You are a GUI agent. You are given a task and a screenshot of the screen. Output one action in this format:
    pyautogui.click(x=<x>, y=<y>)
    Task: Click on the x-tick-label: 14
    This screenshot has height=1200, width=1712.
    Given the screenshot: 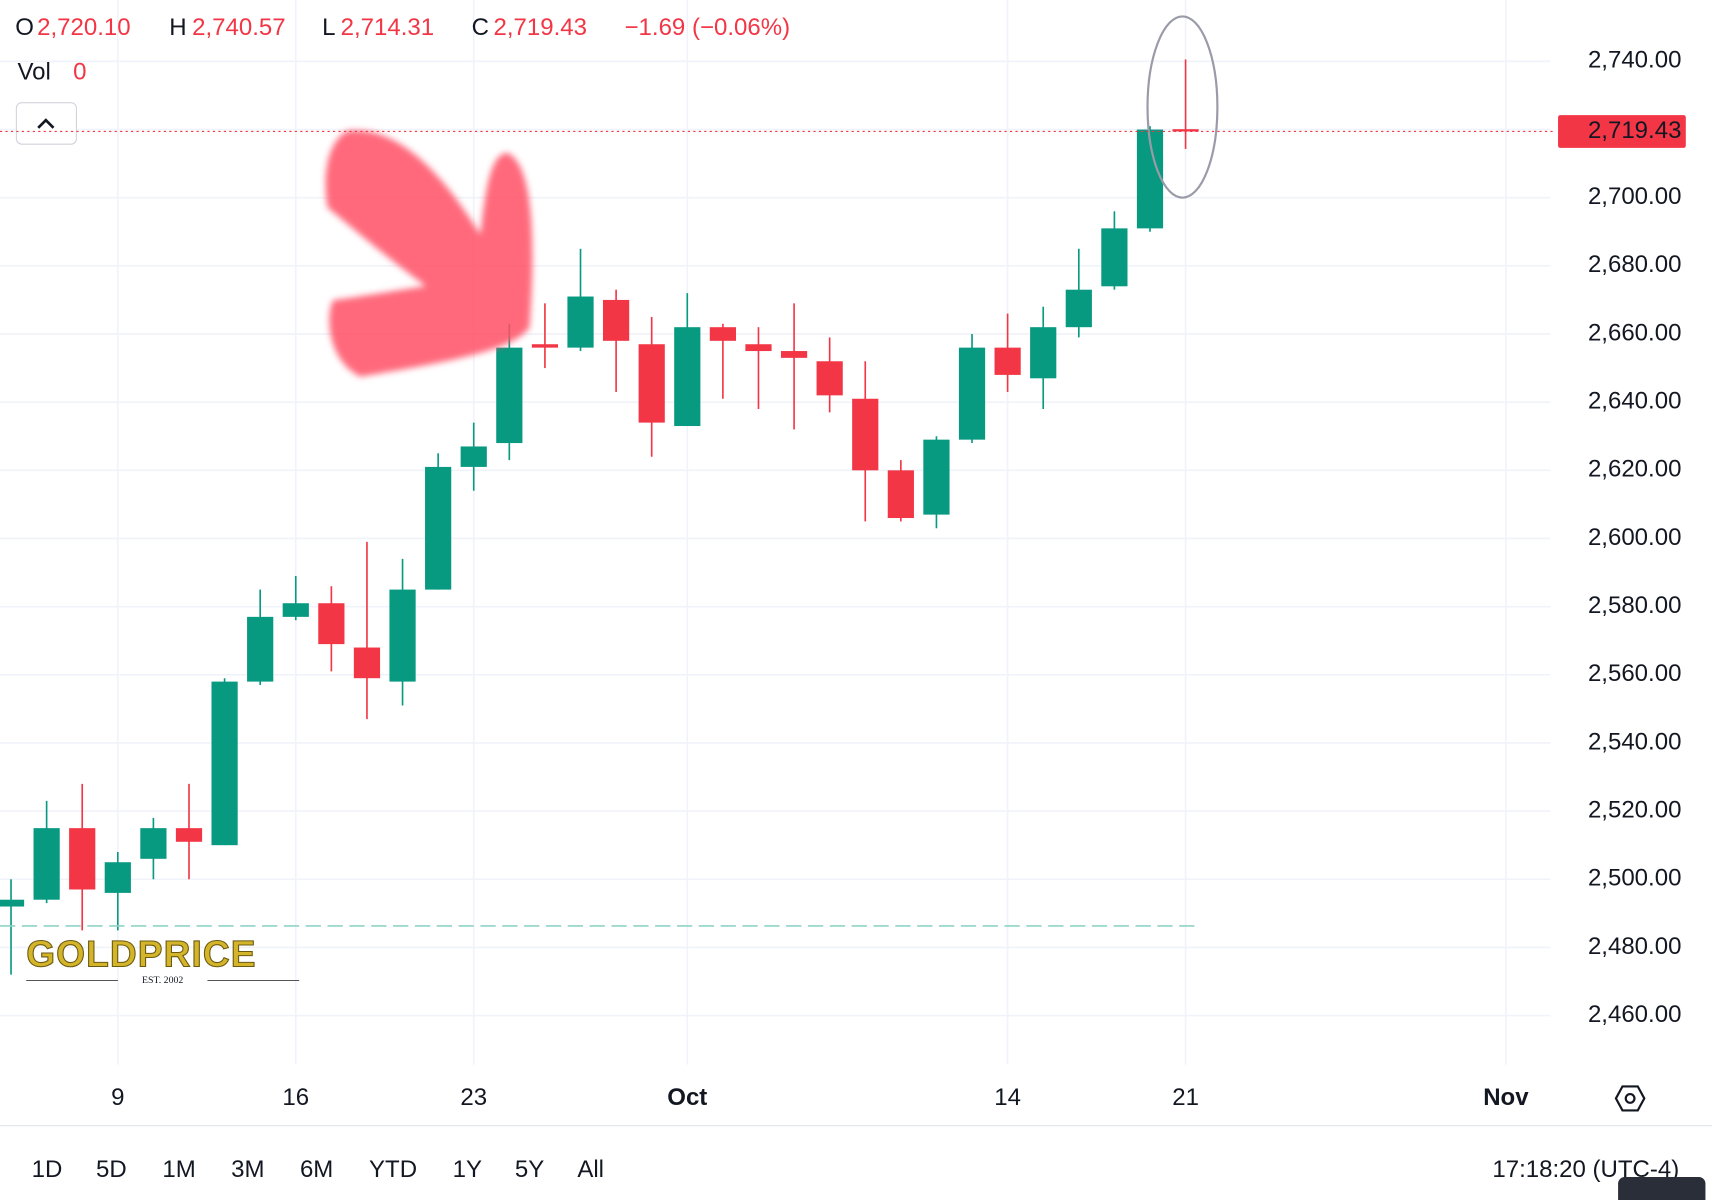 What is the action you would take?
    pyautogui.click(x=1007, y=1097)
    